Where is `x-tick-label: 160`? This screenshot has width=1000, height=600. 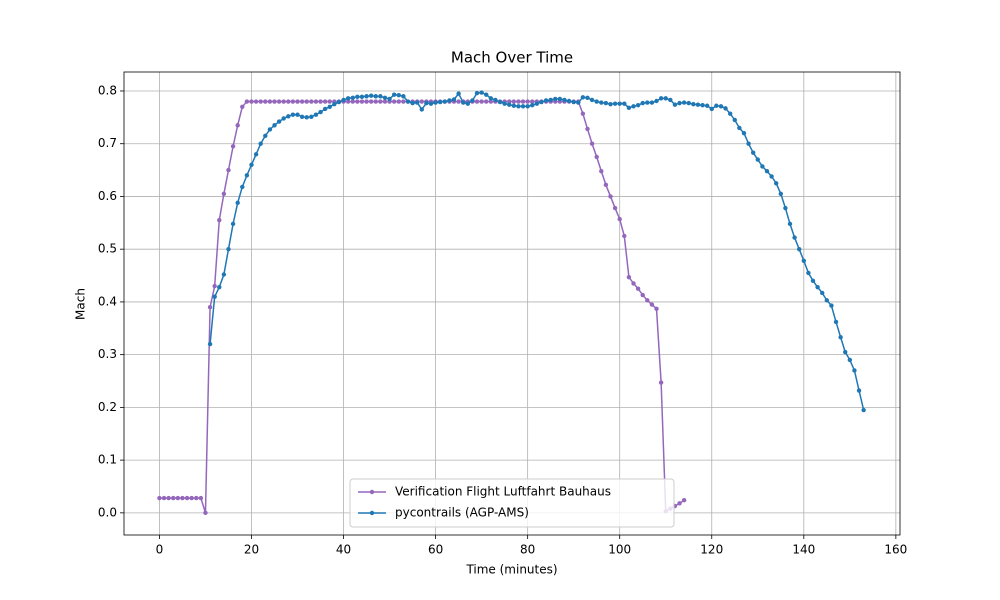 x-tick-label: 160 is located at coordinates (895, 550).